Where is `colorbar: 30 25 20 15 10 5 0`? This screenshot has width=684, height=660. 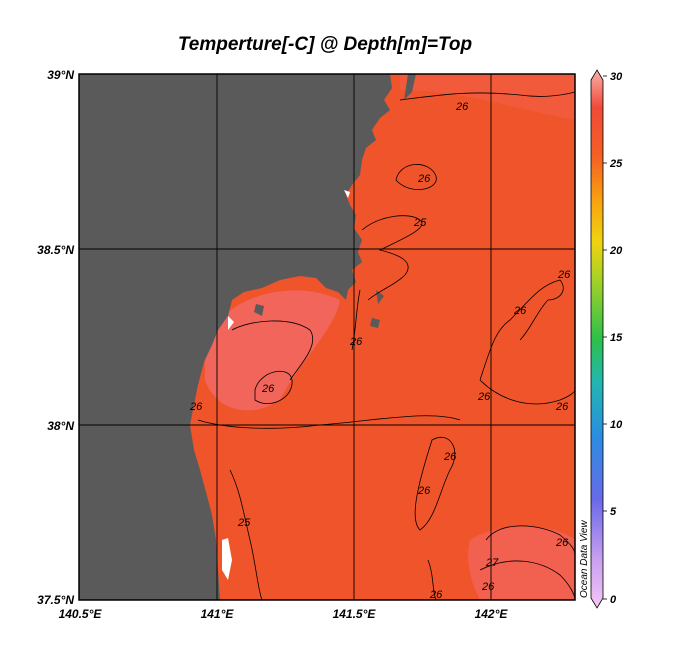
colorbar: 30 25 20 15 10 5 0 is located at coordinates (606, 339).